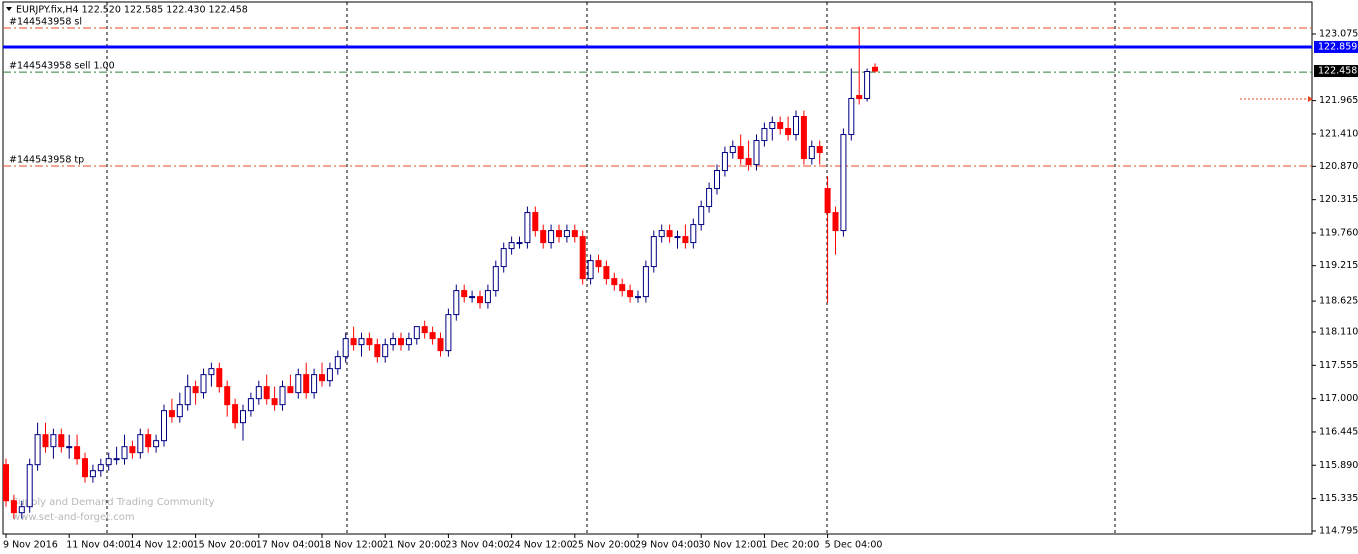  What do you see at coordinates (161, 545) in the screenshot?
I see `x-tick-label: 14 Nov 12:00` at bounding box center [161, 545].